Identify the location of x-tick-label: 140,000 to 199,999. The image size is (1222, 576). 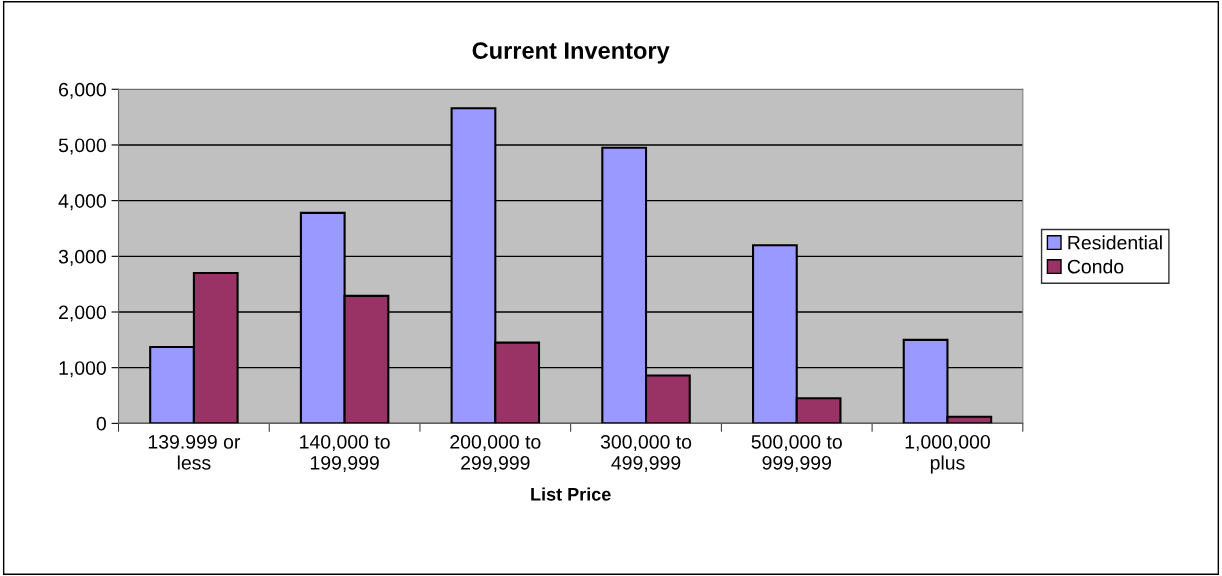
(345, 453).